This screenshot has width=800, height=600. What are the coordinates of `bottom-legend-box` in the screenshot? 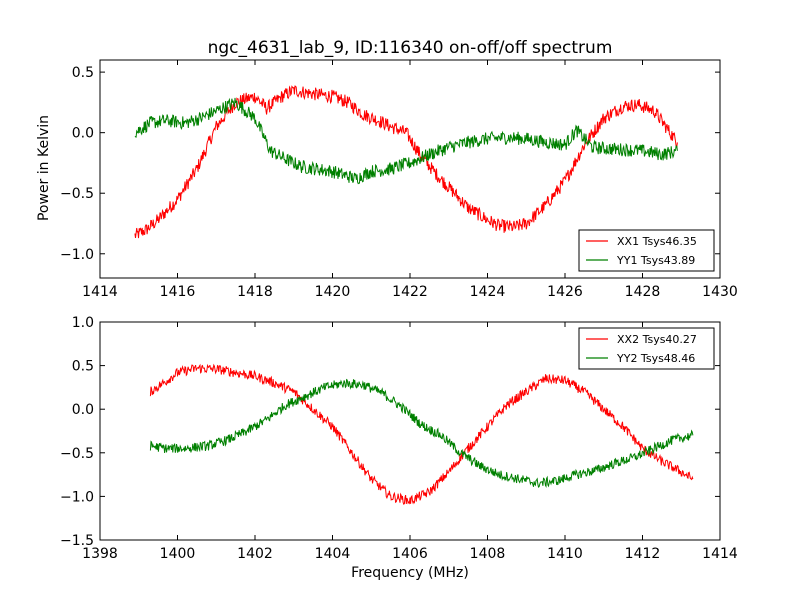 It's located at (646, 348).